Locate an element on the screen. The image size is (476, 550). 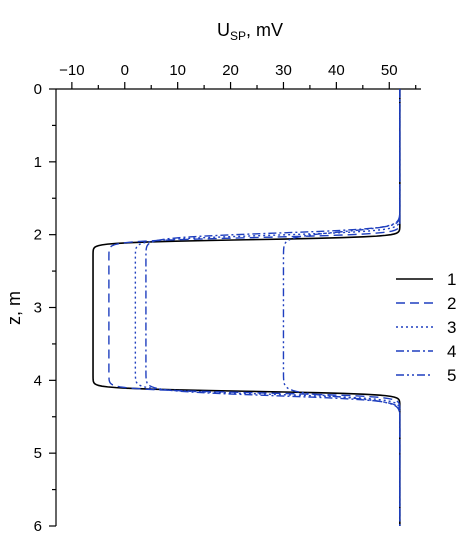
x-axis-title: USP, mV is located at coordinates (250, 31).